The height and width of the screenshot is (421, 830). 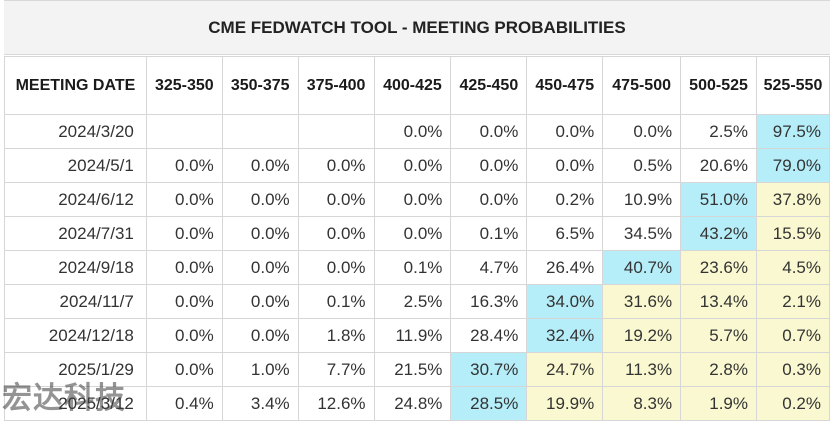 I want to click on probability-cell: 19.9%, so click(x=565, y=403).